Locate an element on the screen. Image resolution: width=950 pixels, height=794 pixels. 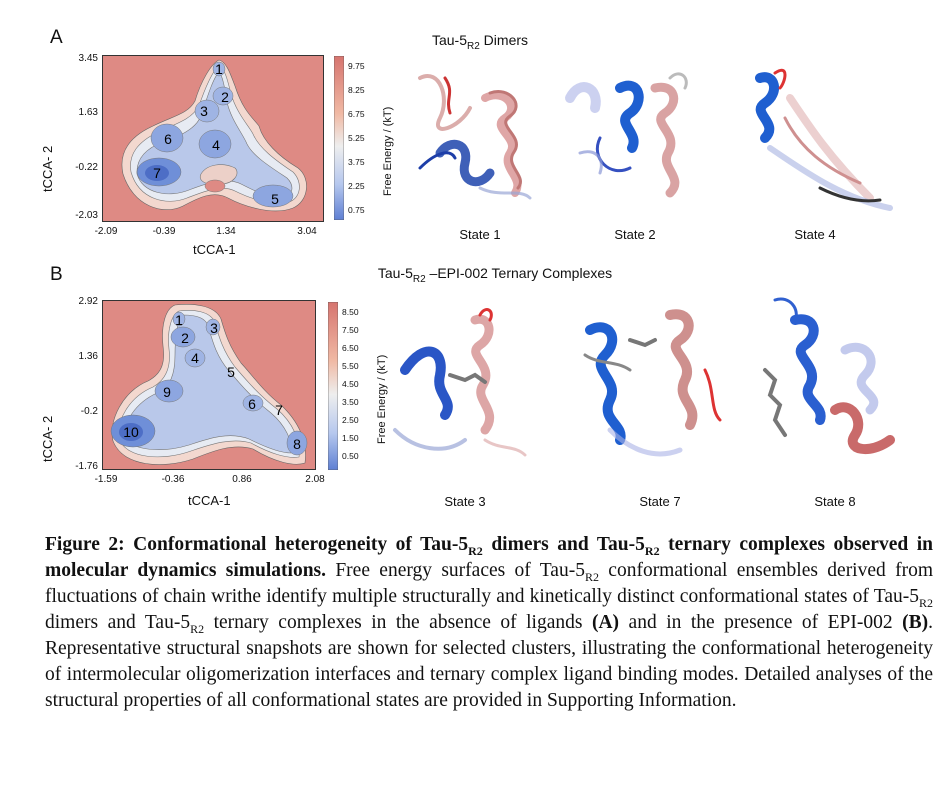
panel-a-colorbar-tick: 3.75 is located at coordinates (356, 162).